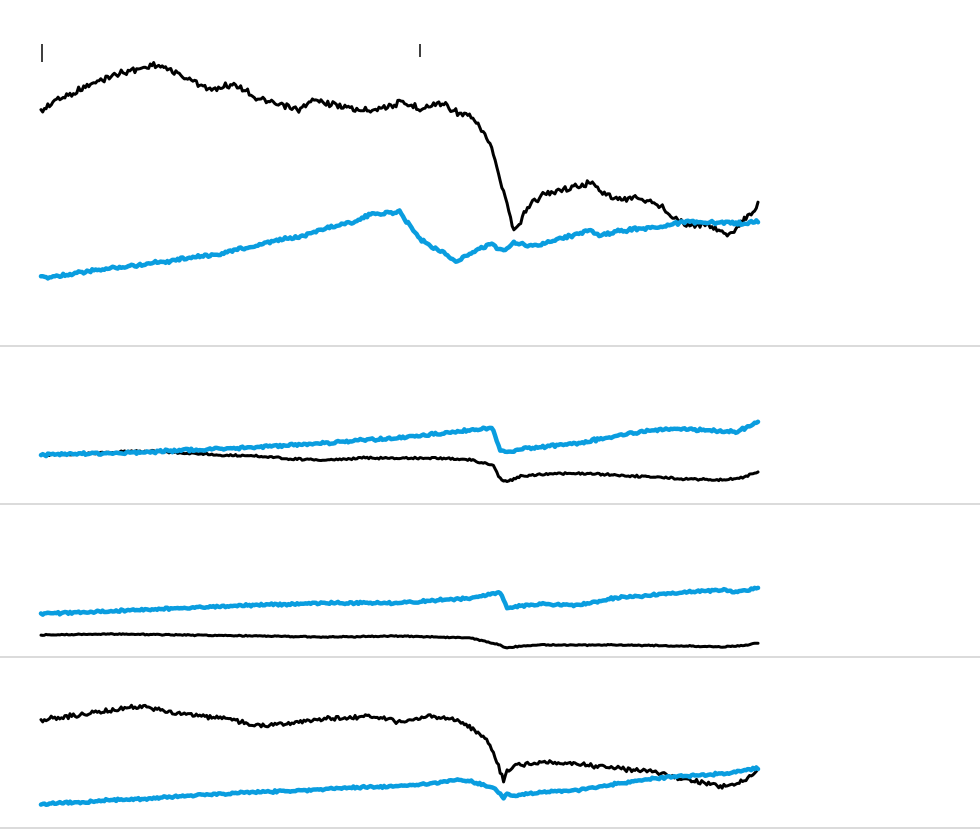 The image size is (980, 840). What do you see at coordinates (399, 439) in the screenshot?
I see `panel-2-blue-series-line` at bounding box center [399, 439].